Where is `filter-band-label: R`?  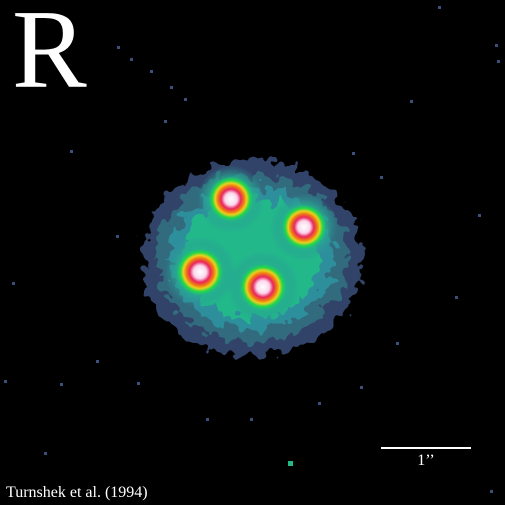 filter-band-label: R is located at coordinates (49, 56).